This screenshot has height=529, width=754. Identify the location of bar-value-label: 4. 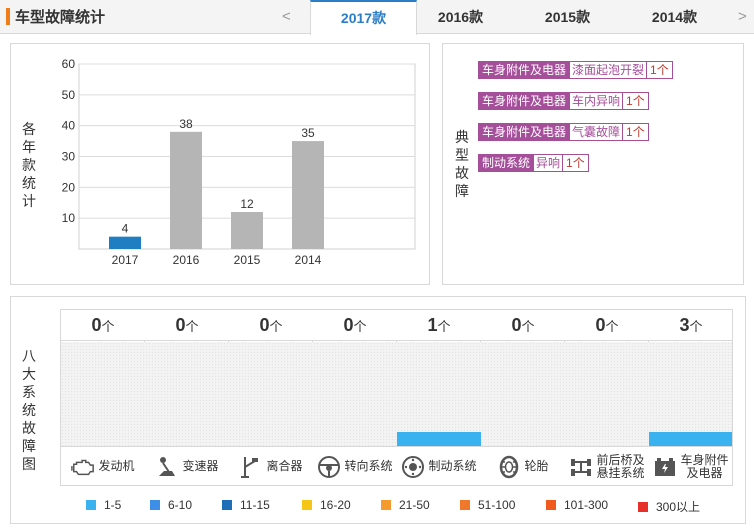
(125, 229).